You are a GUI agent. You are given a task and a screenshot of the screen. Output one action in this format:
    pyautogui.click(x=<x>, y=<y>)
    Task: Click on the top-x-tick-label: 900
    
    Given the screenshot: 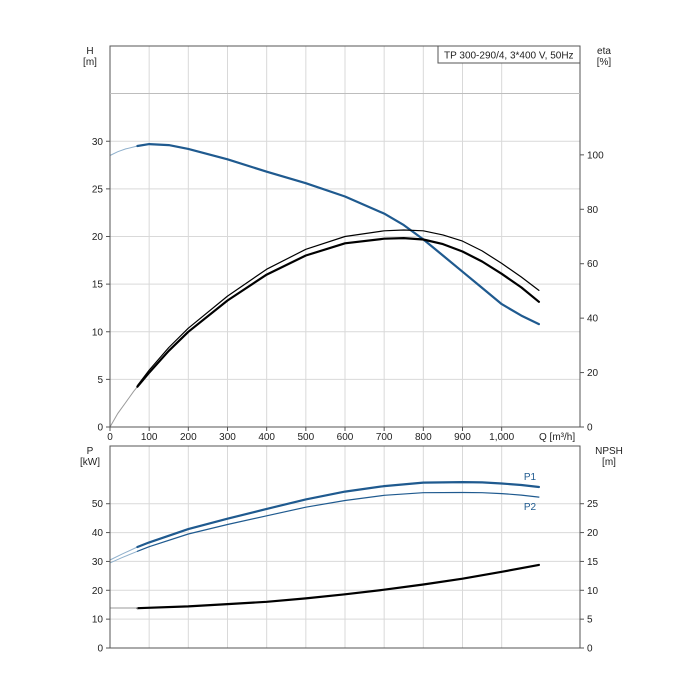 What is the action you would take?
    pyautogui.click(x=462, y=437)
    